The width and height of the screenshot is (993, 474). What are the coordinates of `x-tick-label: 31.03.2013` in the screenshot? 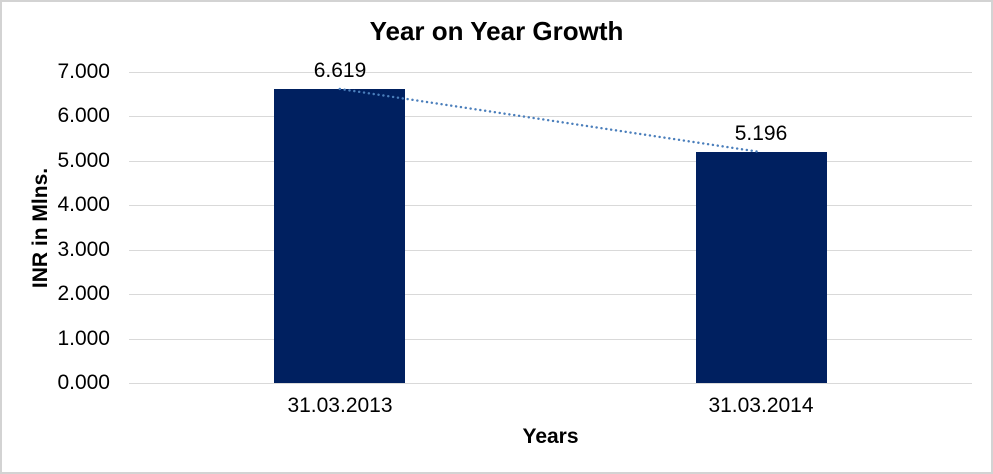 It's located at (340, 405).